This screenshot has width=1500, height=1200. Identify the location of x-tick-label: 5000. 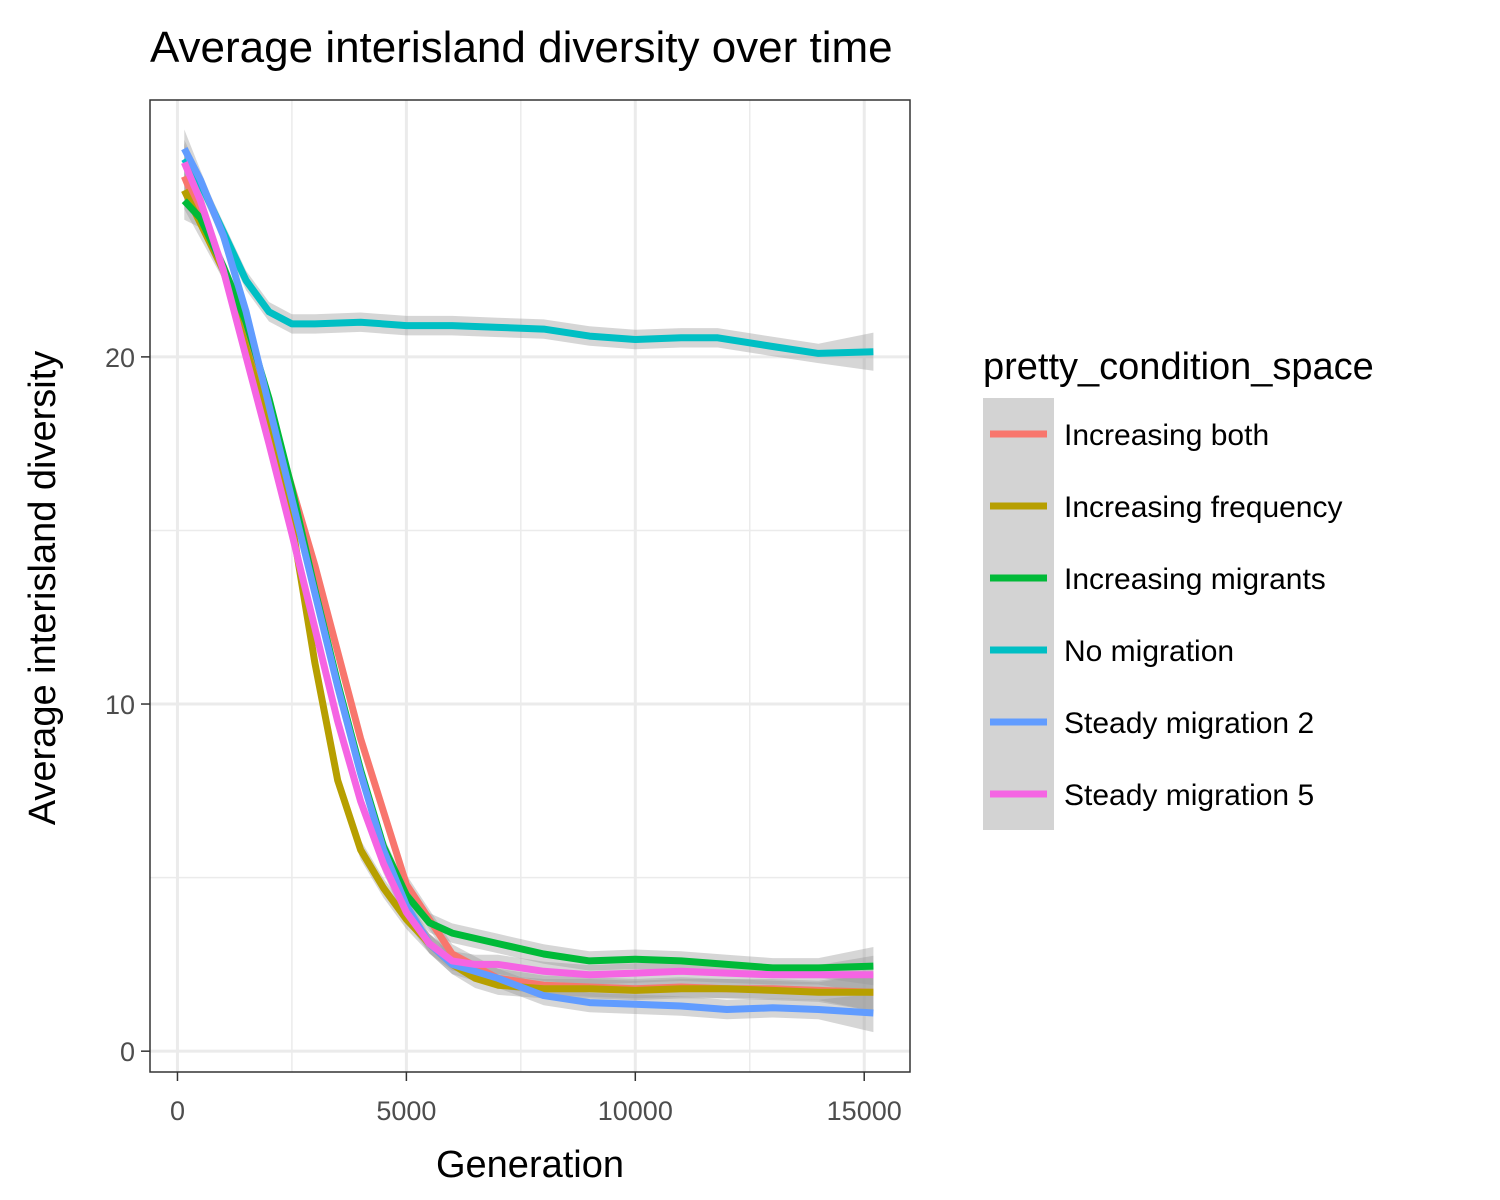
(406, 1111).